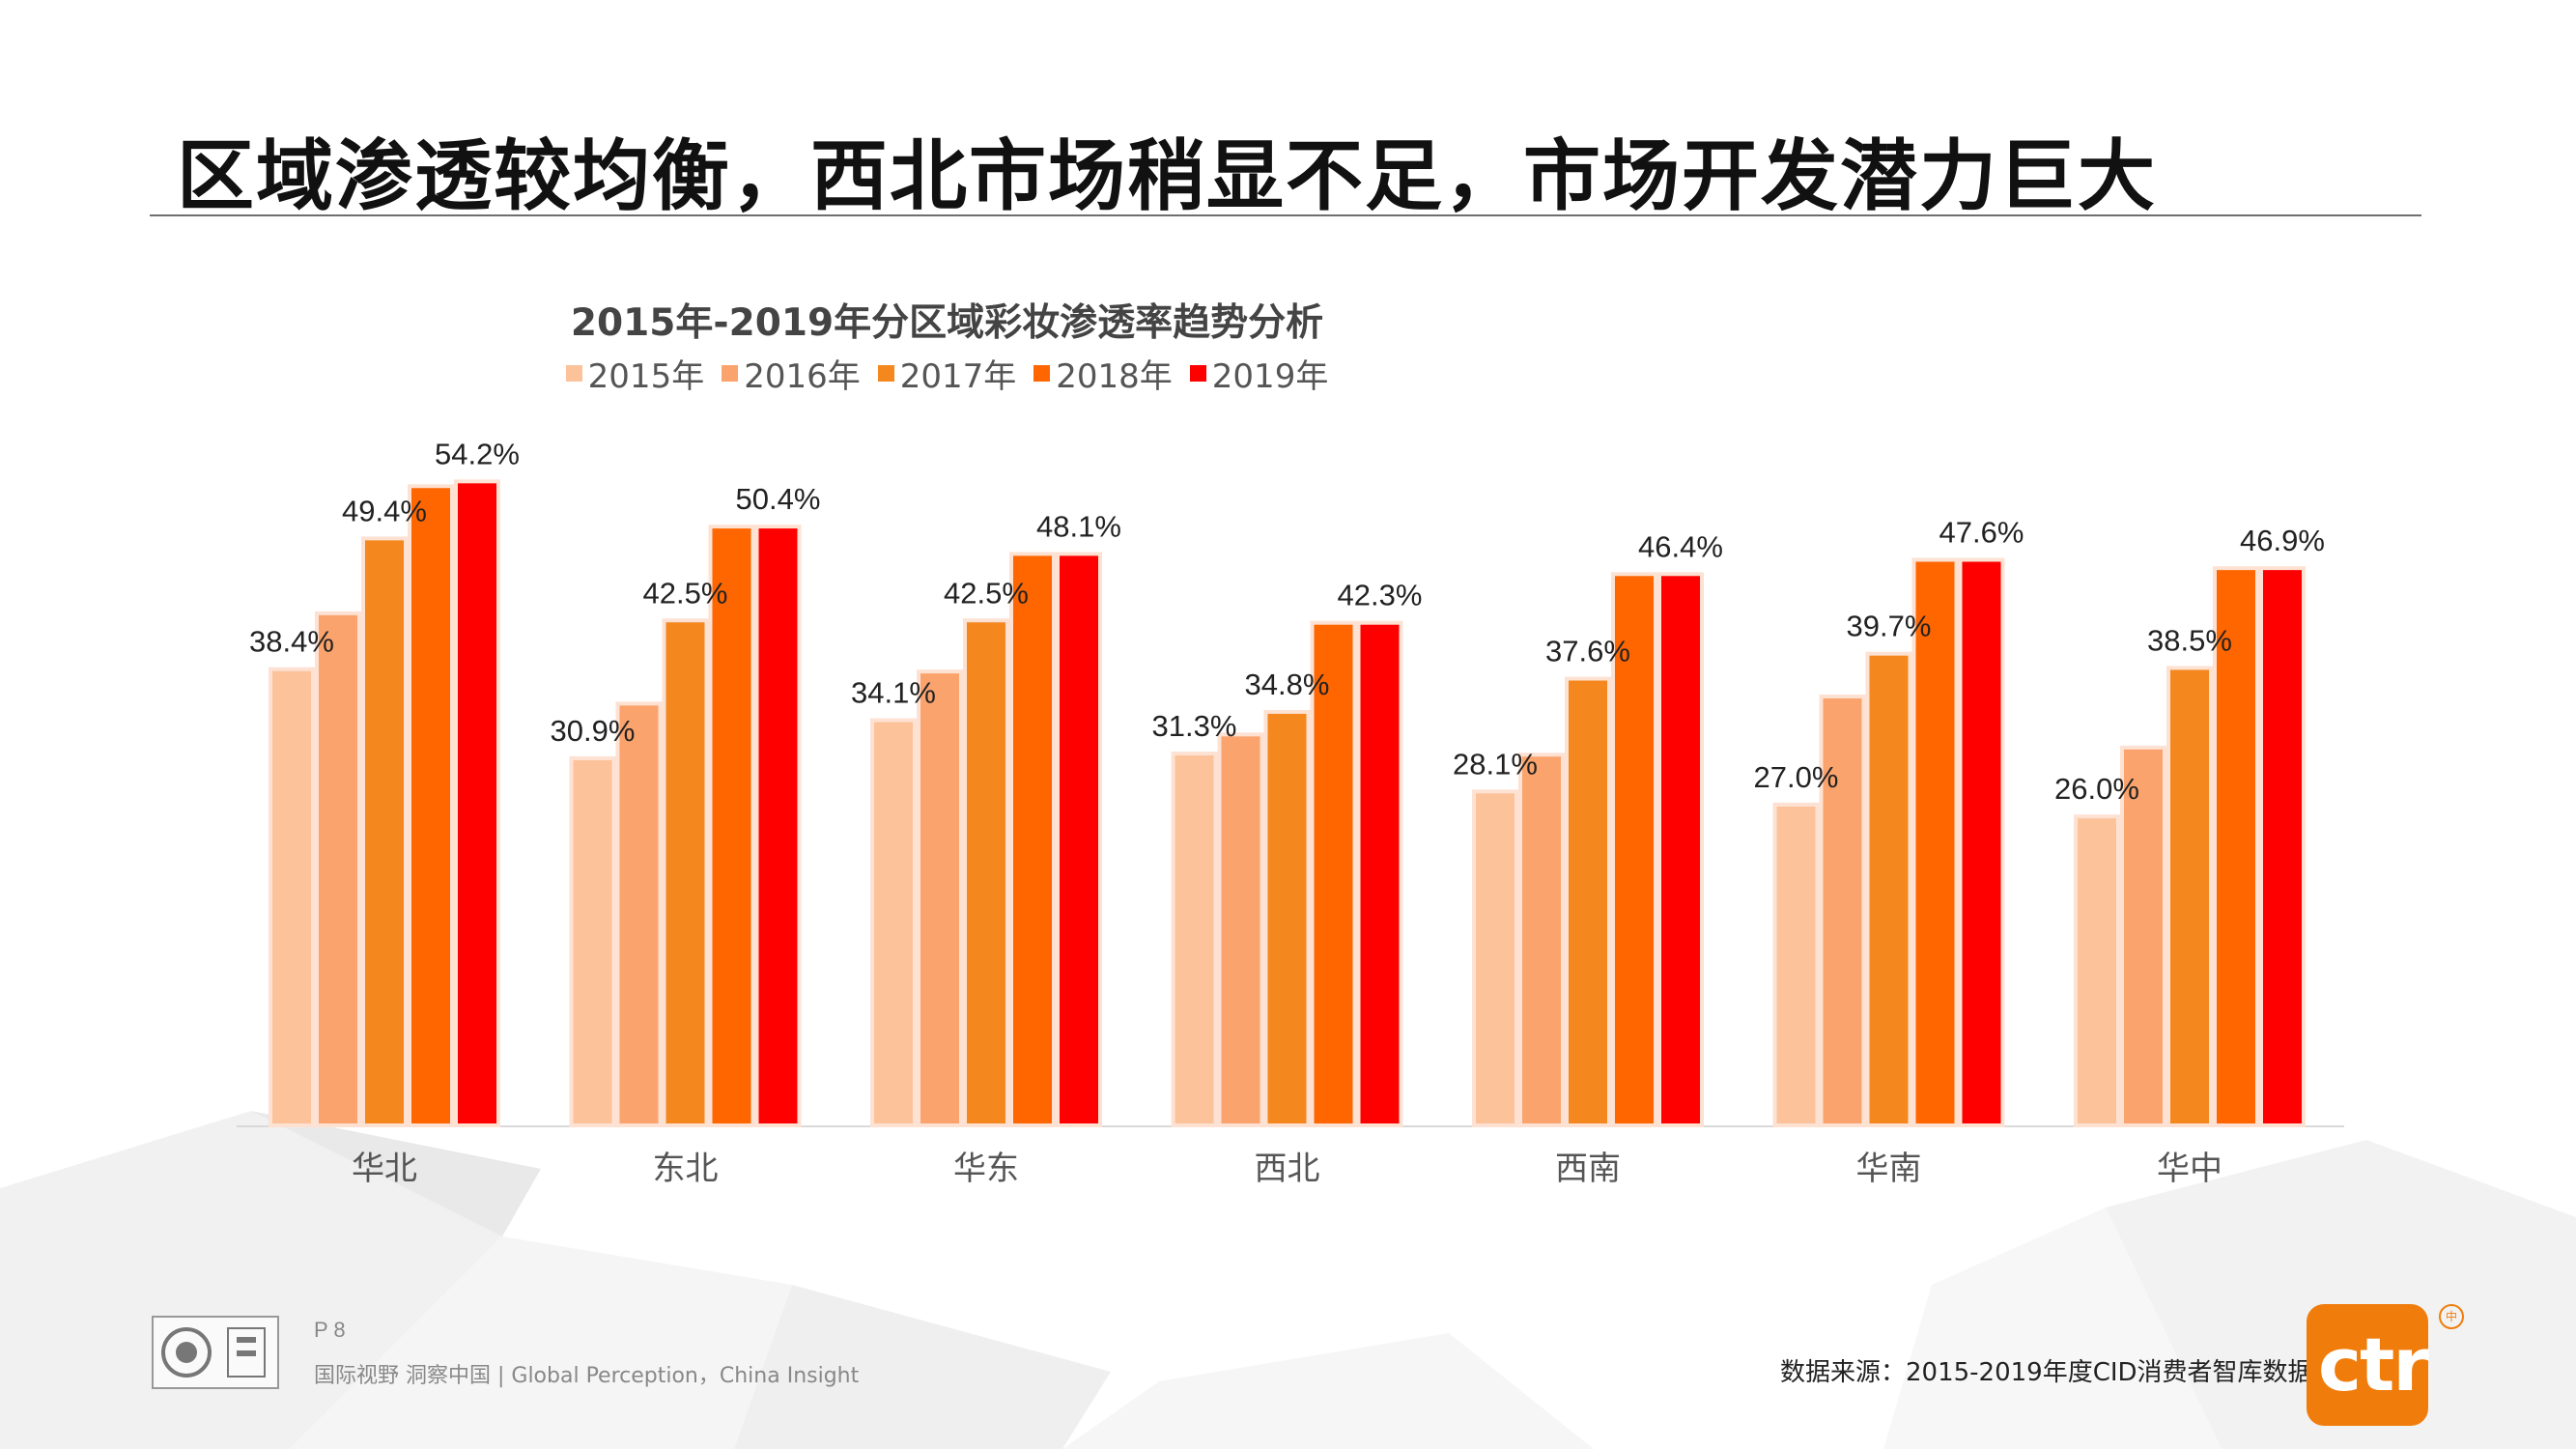 The image size is (2576, 1449). I want to click on data-label-21: 46.9%, so click(2282, 540).